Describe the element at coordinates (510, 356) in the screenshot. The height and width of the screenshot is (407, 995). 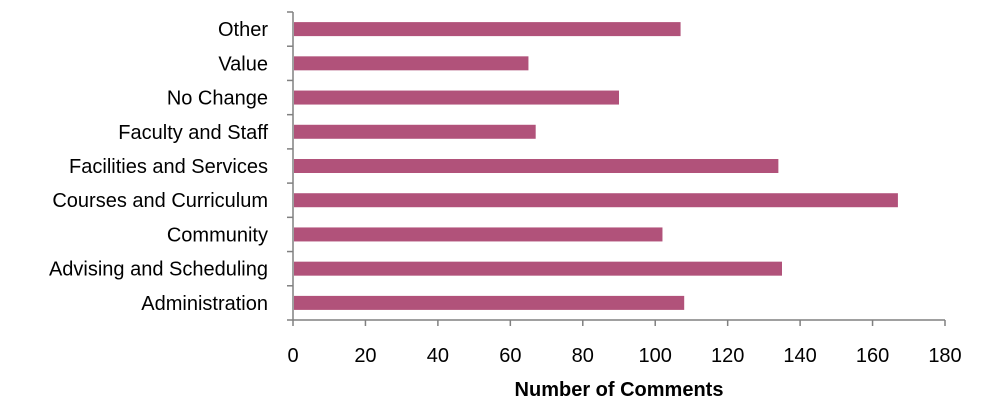
I see `x-tick-label: 60` at that location.